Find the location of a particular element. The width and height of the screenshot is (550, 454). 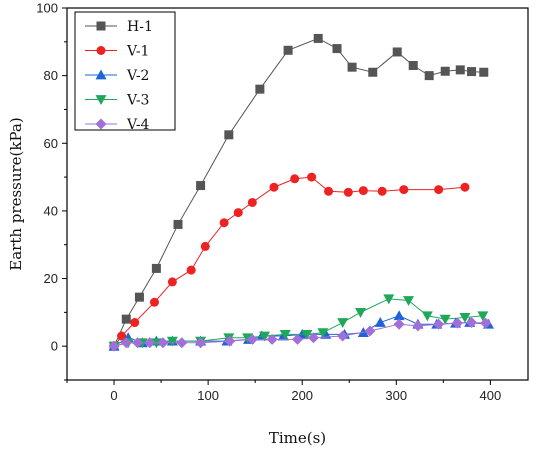

x-axis-title: Time(s) is located at coordinates (297, 438).